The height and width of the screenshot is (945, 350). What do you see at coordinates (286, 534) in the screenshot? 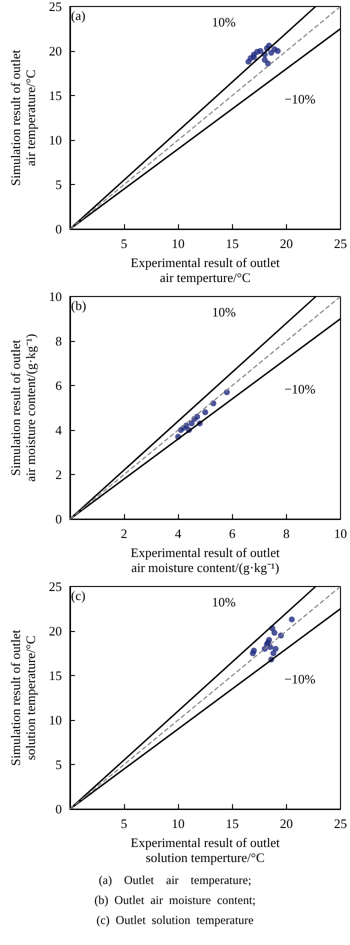
I see `x-tick-label: 8` at bounding box center [286, 534].